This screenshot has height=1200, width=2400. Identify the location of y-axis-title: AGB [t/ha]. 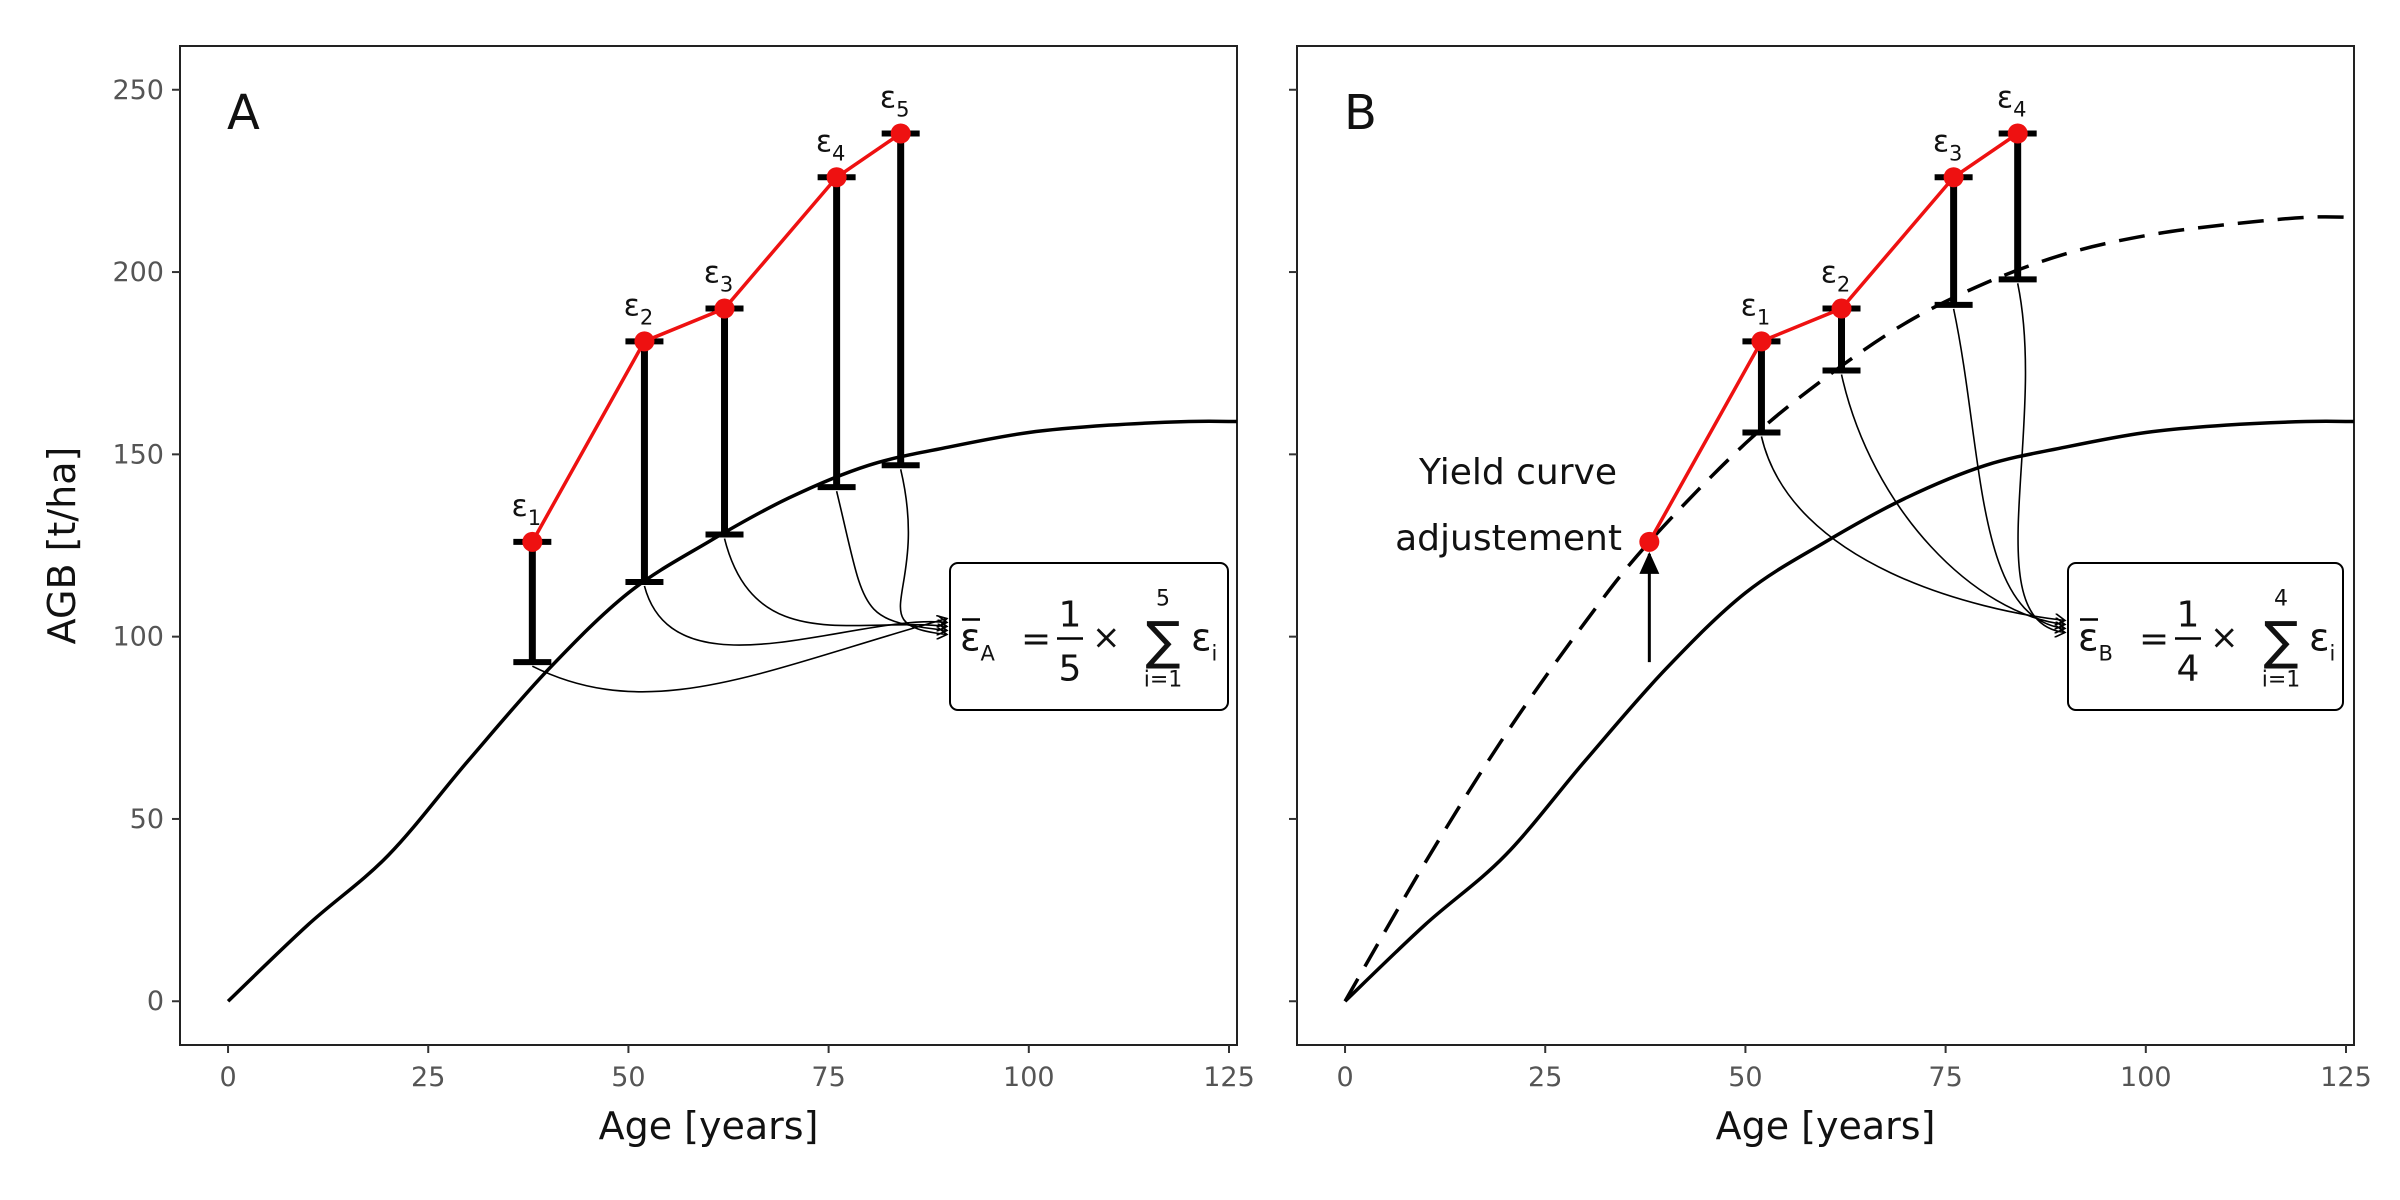
(62, 546).